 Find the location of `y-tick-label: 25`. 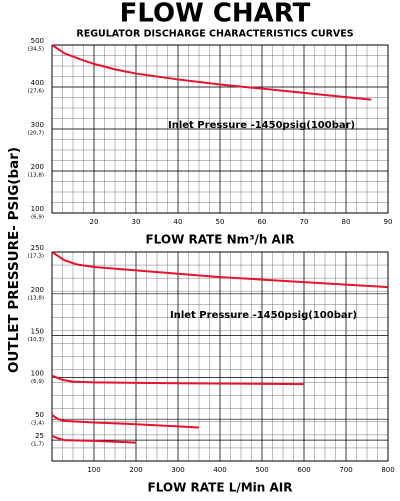

y-tick-label: 25 is located at coordinates (39, 436).